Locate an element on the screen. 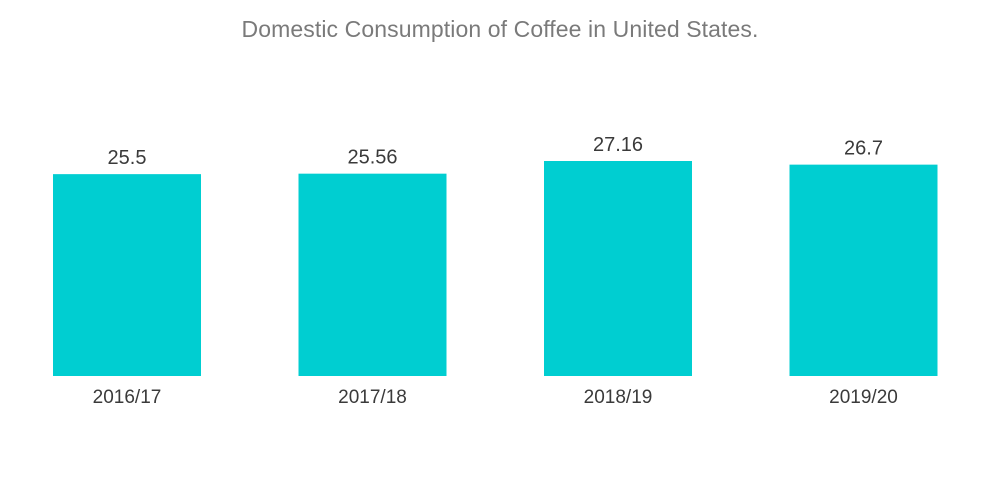 The image size is (1000, 504). data-label: 25.56 is located at coordinates (372, 158).